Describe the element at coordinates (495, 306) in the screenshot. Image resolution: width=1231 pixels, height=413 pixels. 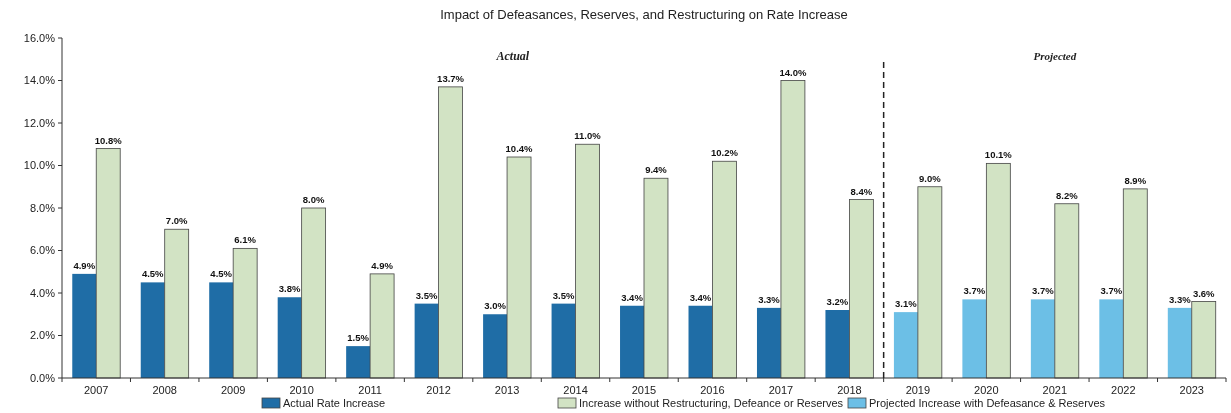
I see `data-label: 3.0%` at that location.